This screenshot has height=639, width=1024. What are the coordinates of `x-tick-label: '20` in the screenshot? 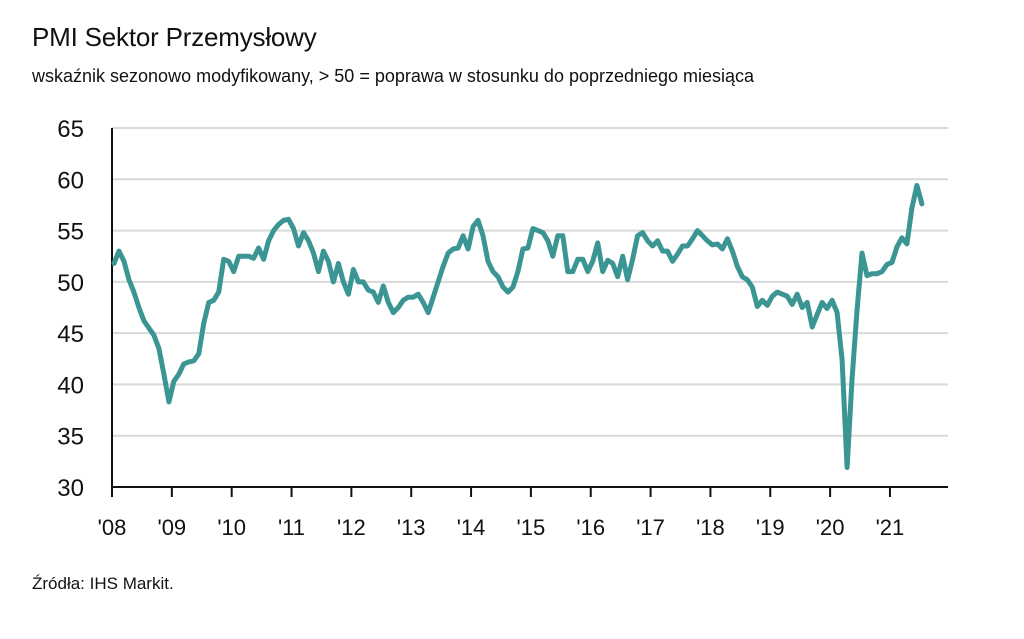 It's located at (830, 527).